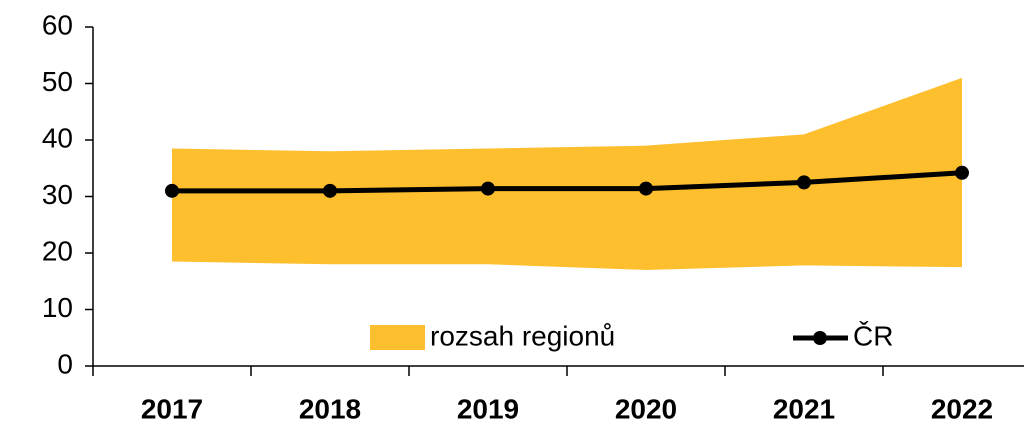  I want to click on legend-label: ČR, so click(873, 335).